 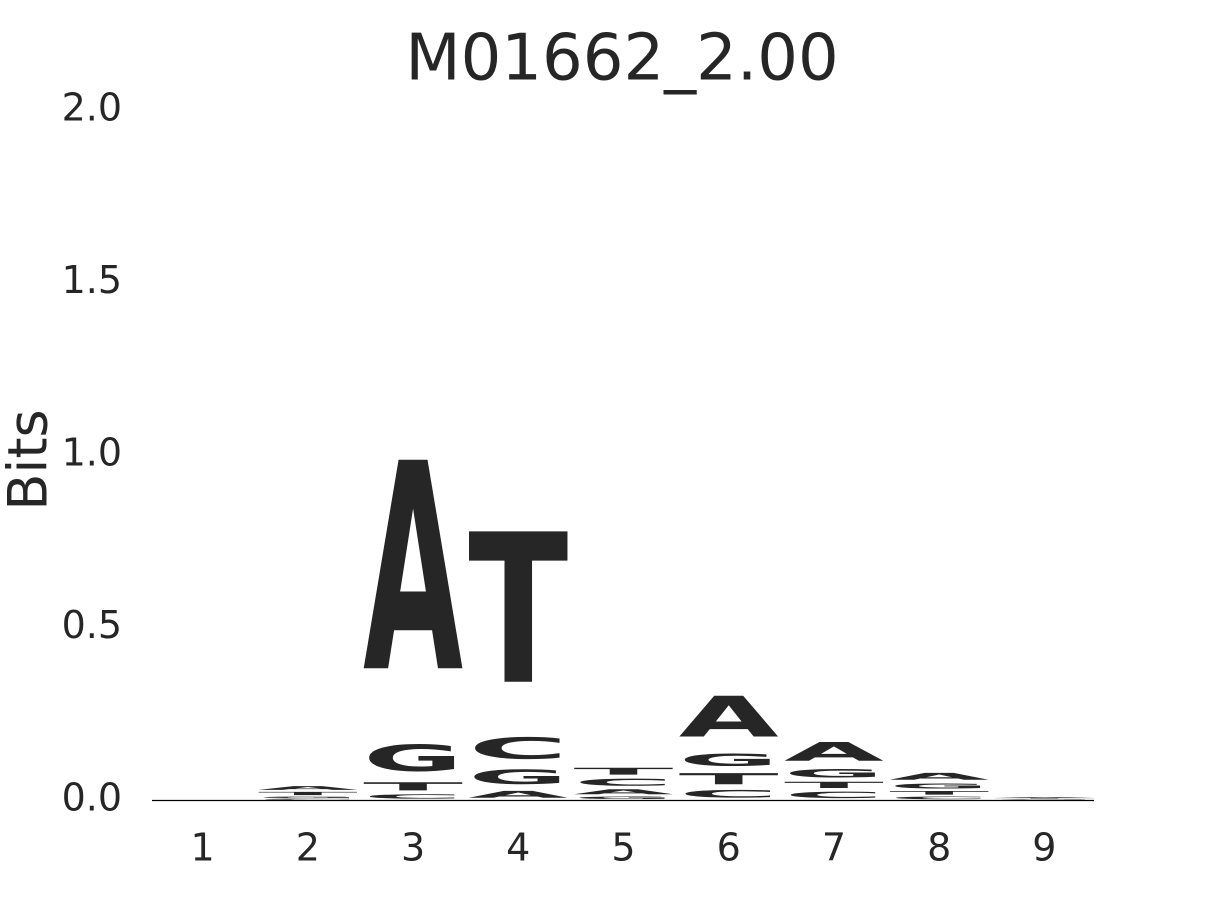 What do you see at coordinates (92, 453) in the screenshot?
I see `y-tick-label: 1.0` at bounding box center [92, 453].